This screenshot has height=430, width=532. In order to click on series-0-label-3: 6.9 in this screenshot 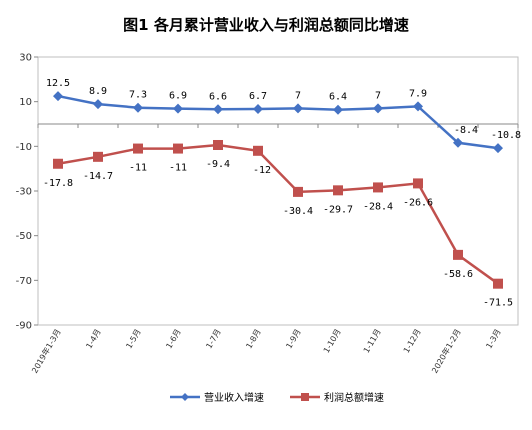, I will do `click(178, 96)`.